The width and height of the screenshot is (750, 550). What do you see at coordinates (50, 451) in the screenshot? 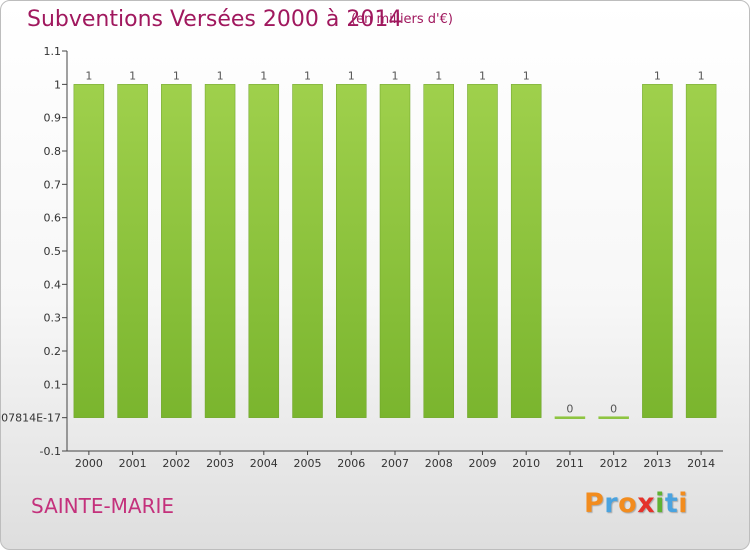
I see `y-tick-label: -0.1` at bounding box center [50, 451].